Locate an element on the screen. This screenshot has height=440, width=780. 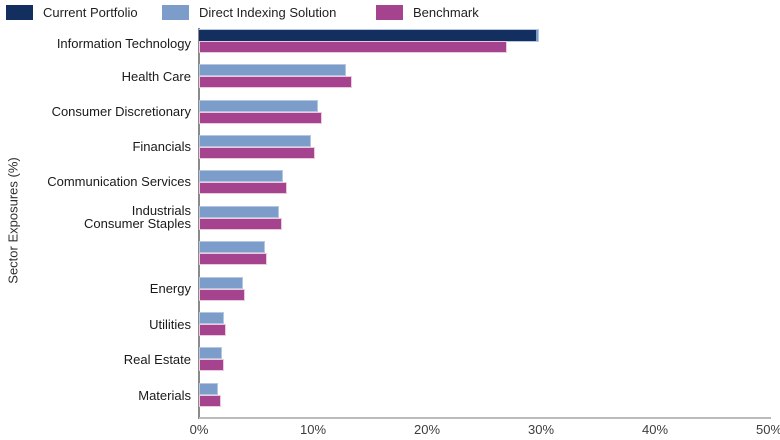
bar-benchmark-utilities is located at coordinates (213, 329).